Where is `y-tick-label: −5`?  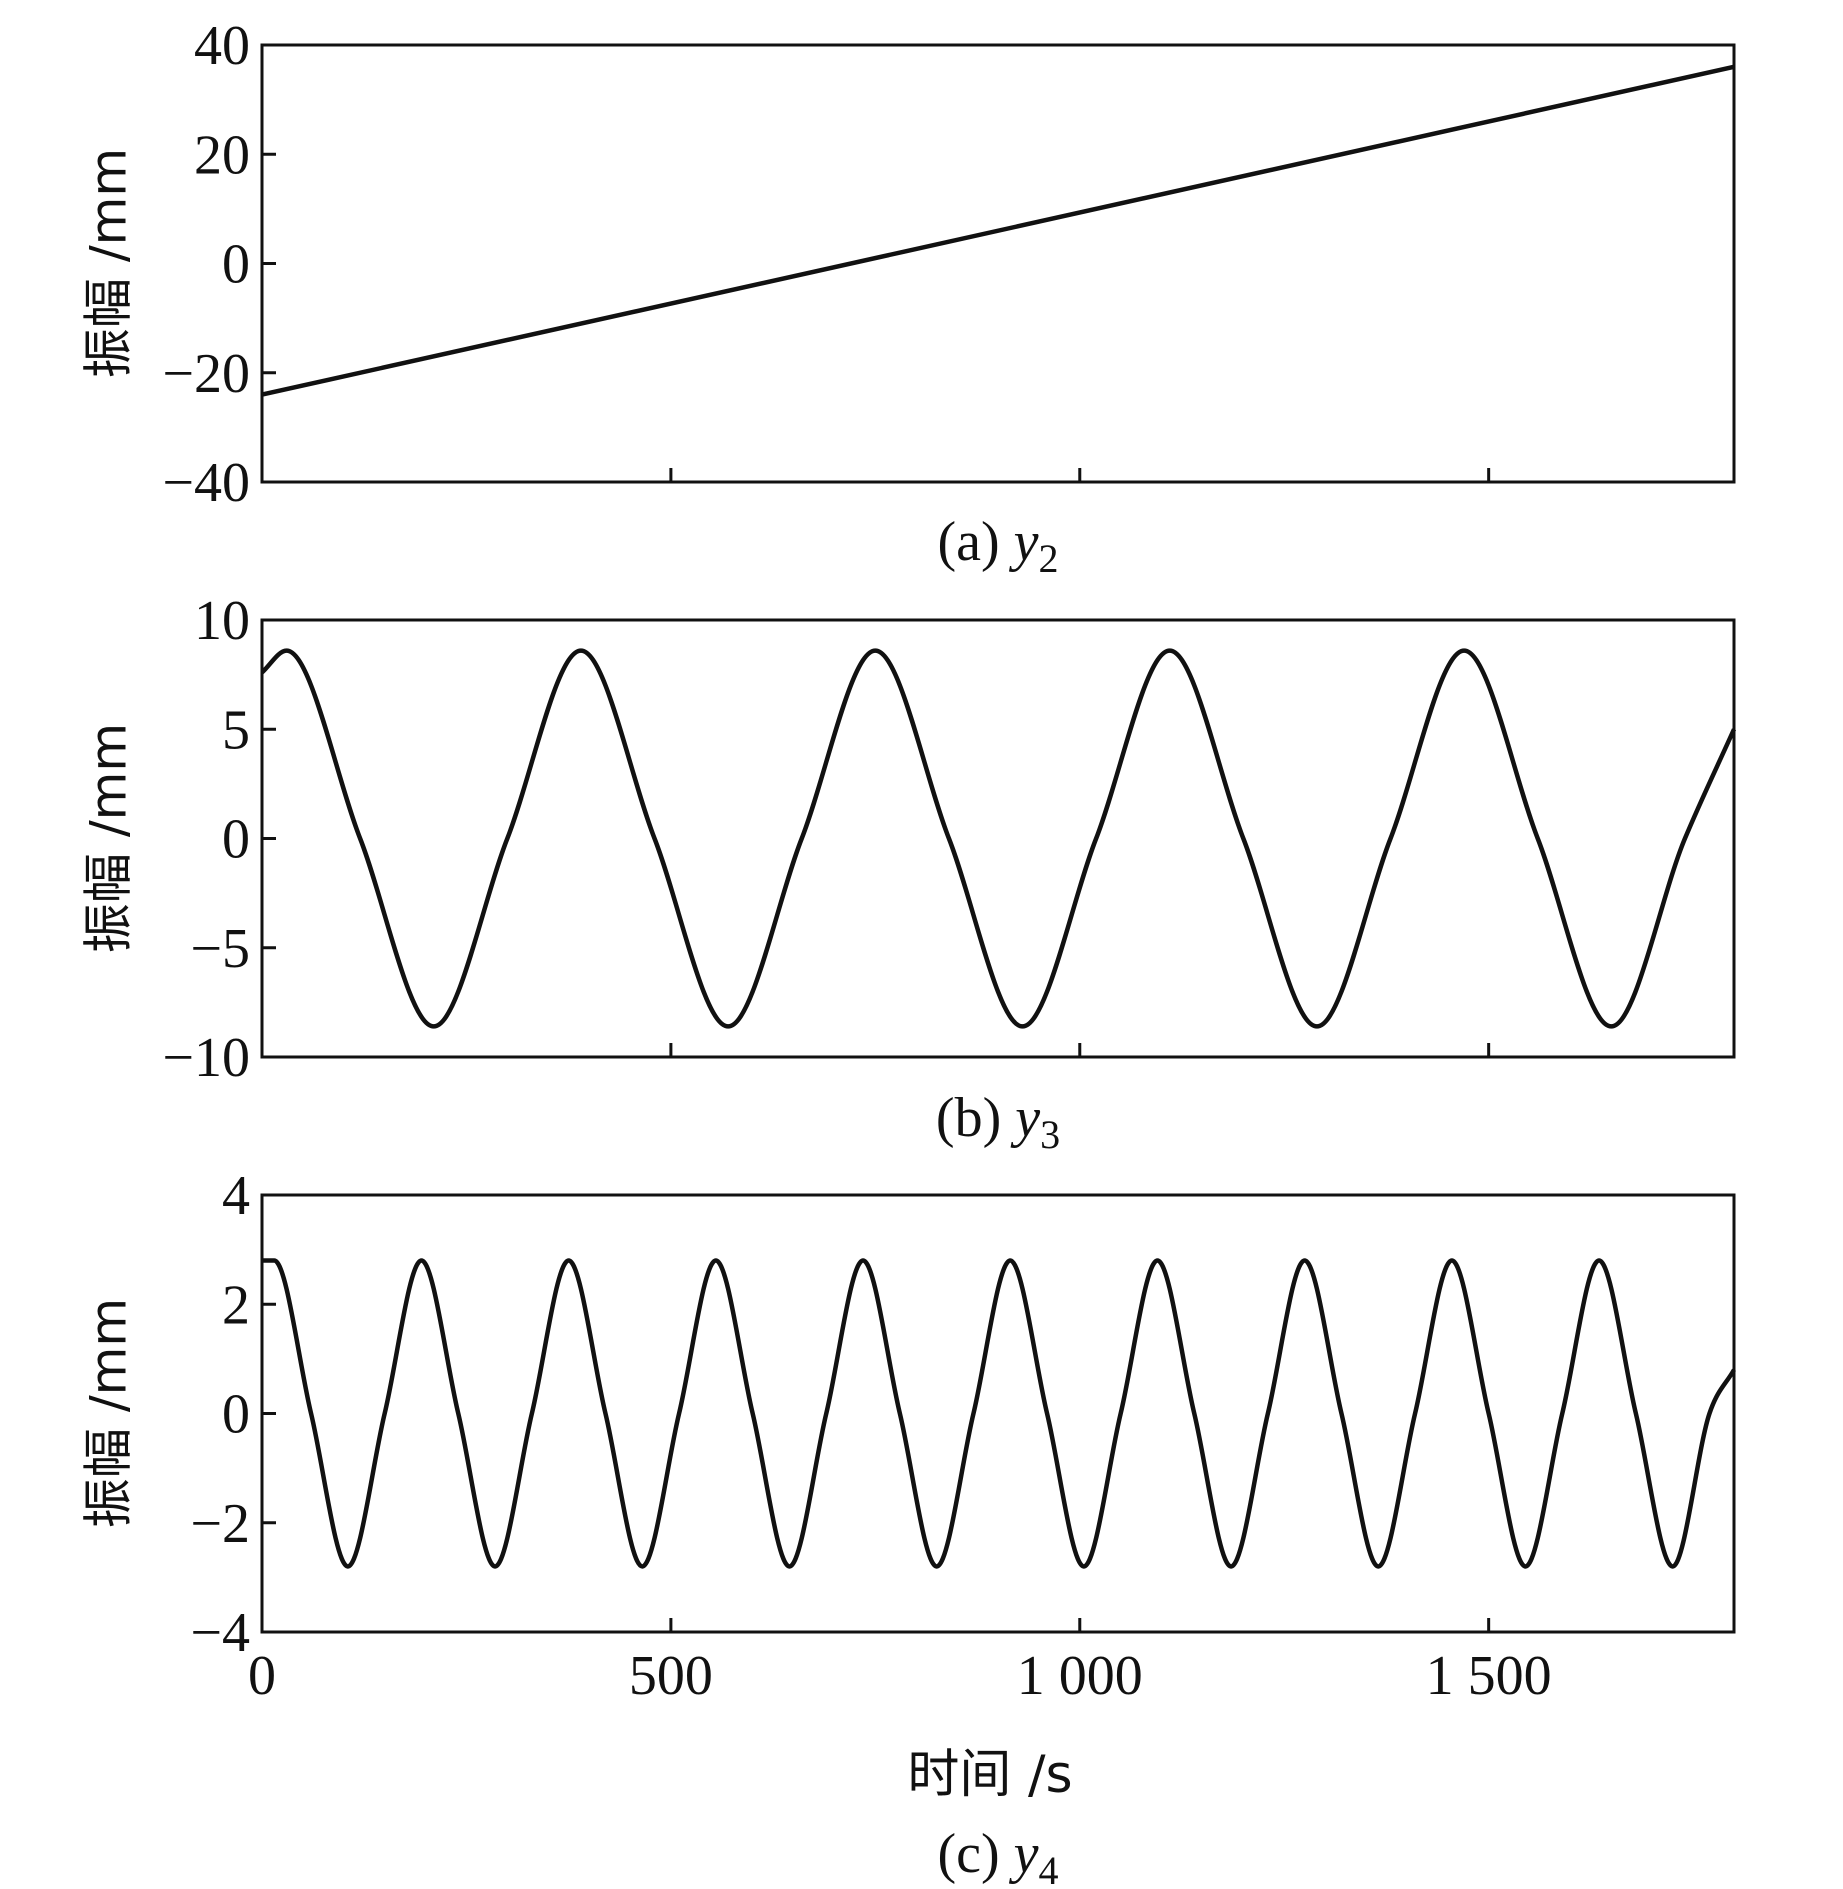
y-tick-label: −5 is located at coordinates (220, 949).